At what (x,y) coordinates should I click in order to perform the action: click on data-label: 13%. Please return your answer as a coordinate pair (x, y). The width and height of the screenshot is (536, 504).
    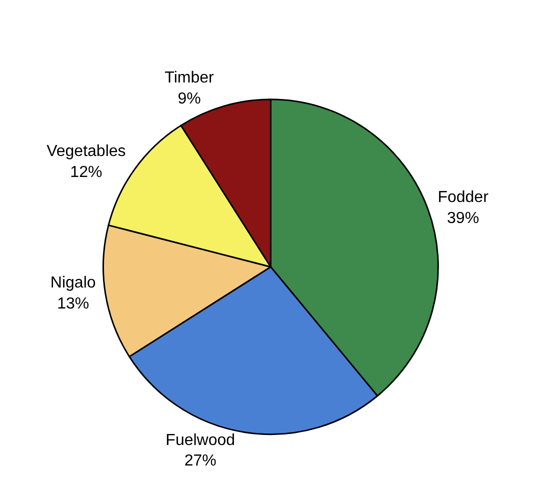
    Looking at the image, I should click on (73, 303).